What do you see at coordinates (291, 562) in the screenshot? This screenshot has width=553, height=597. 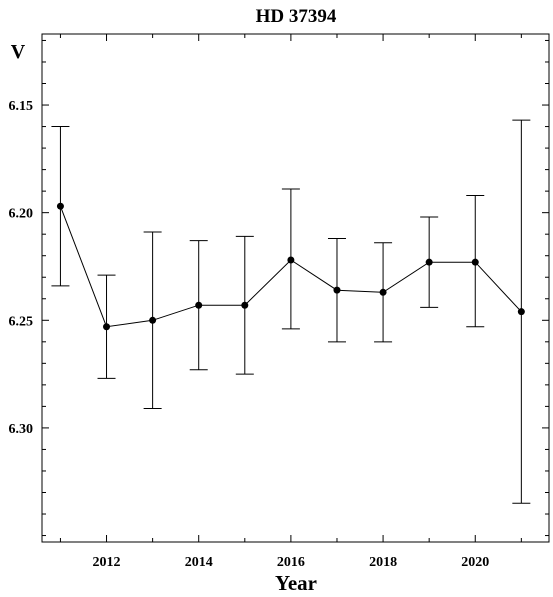 I see `x-tick-label: 2016` at bounding box center [291, 562].